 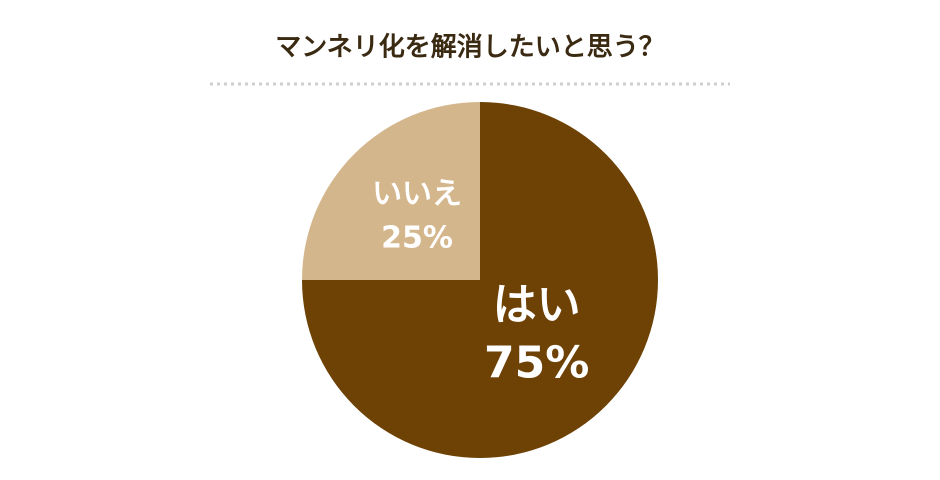 What do you see at coordinates (469, 48) in the screenshot?
I see `chart-title: マンネリ化を解消したいと思う？` at bounding box center [469, 48].